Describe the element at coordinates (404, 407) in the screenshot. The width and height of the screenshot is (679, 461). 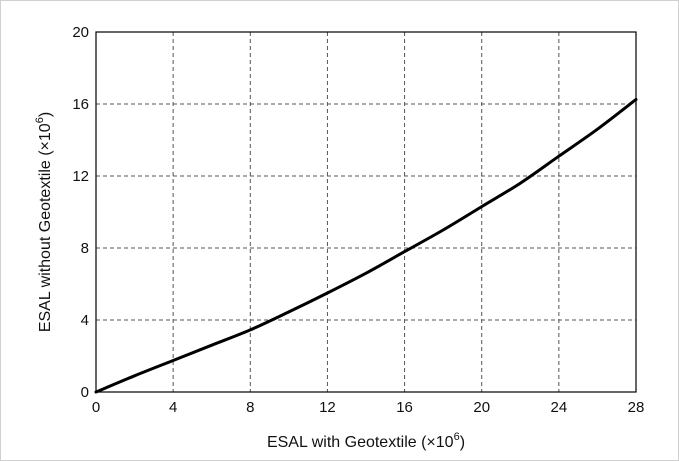
I see `x-tick-label: 16` at that location.